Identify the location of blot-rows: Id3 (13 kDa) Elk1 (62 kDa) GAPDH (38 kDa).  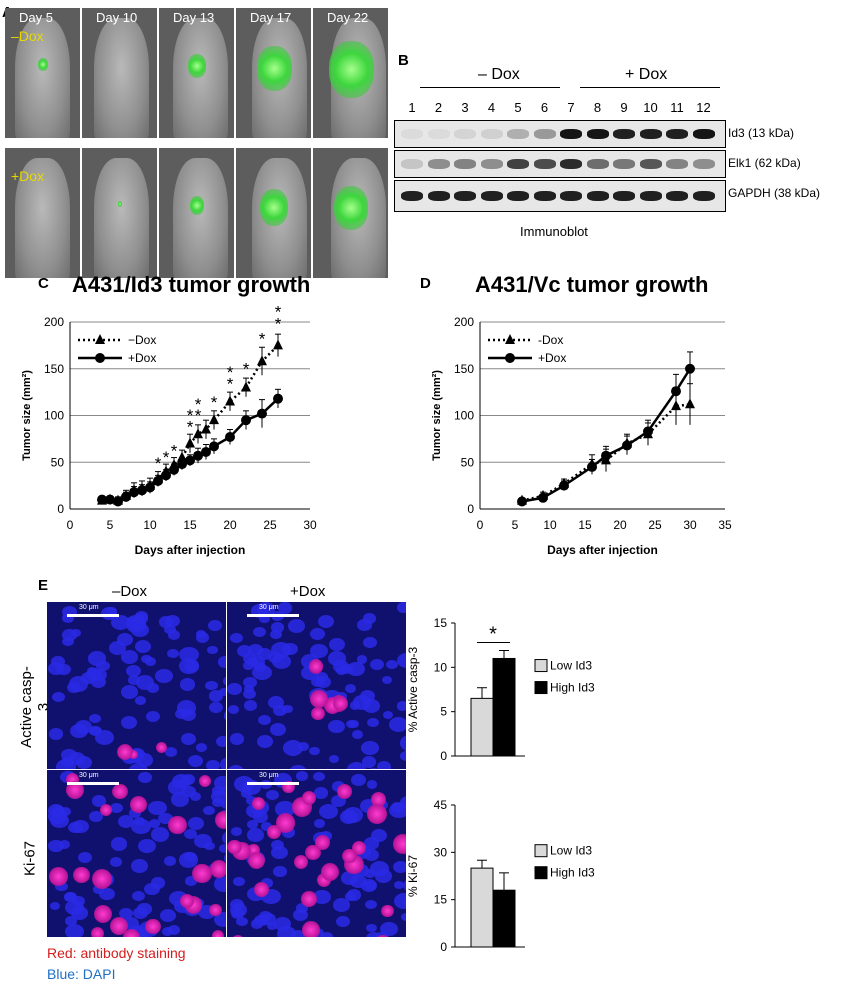
(617, 155).